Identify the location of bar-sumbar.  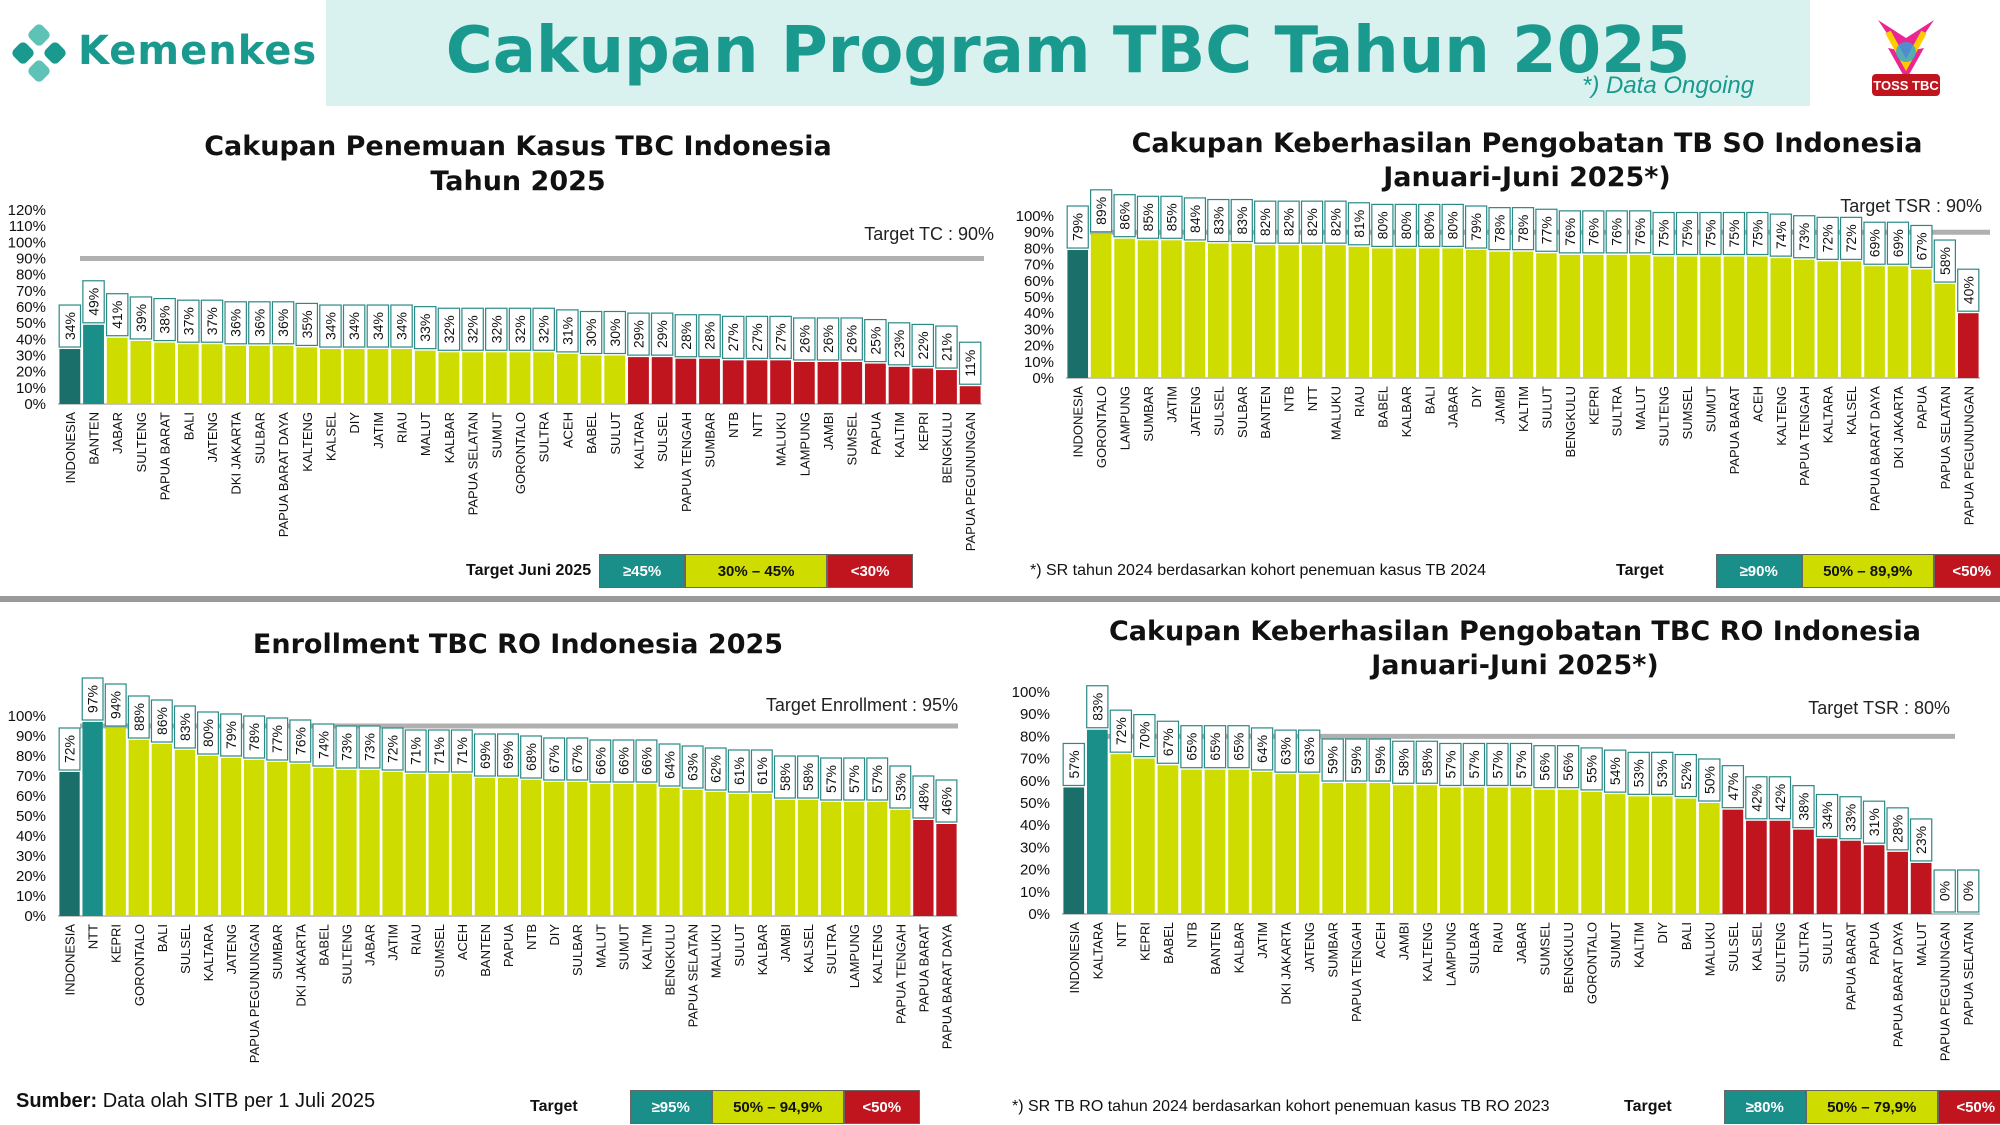
(709, 381).